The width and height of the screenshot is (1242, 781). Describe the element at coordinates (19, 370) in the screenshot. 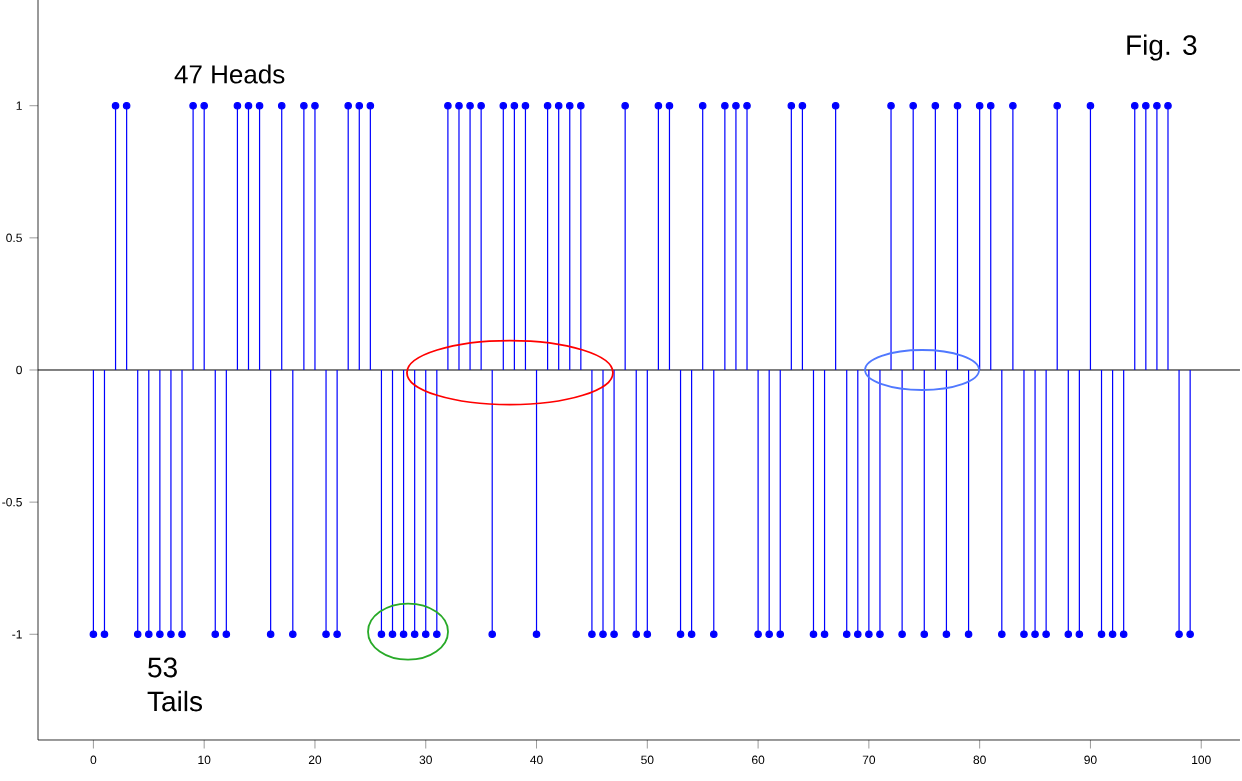

I see `y-tick-label: 0` at that location.